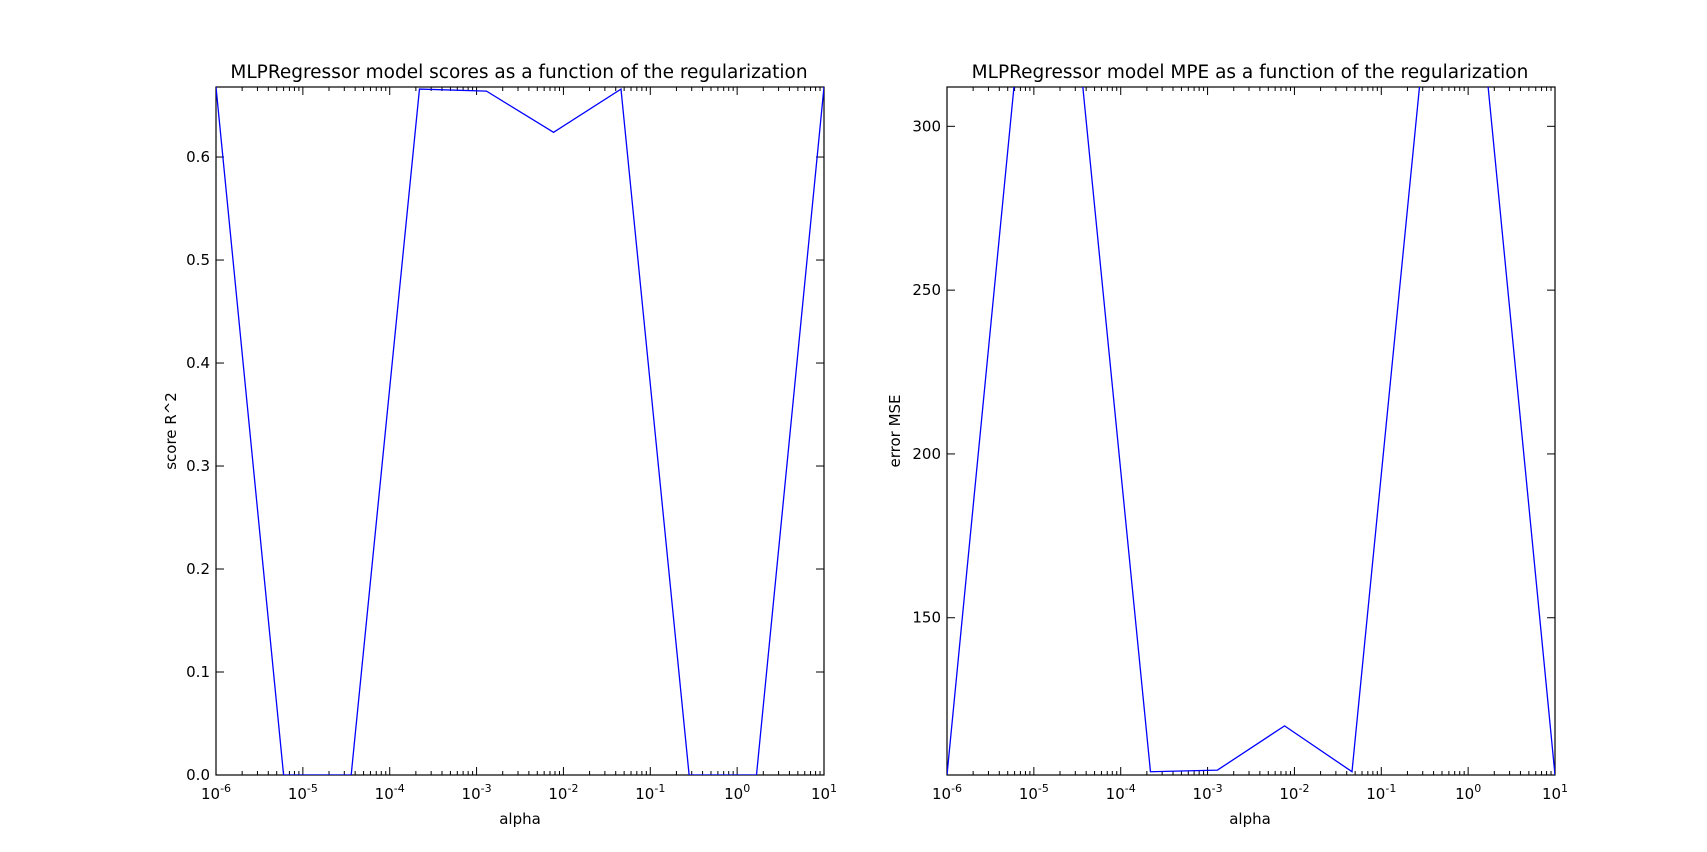 Image resolution: width=1707 pixels, height=852 pixels. What do you see at coordinates (1468, 792) in the screenshot?
I see `mse-x-tick-label: 10⁰` at bounding box center [1468, 792].